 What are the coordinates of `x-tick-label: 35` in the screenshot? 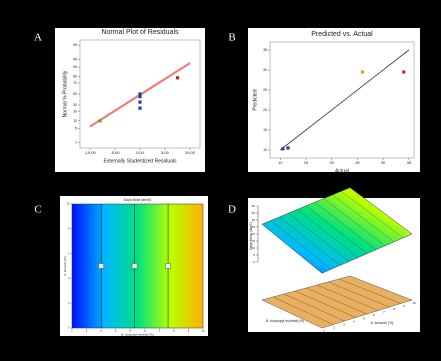 It's located at (409, 162).